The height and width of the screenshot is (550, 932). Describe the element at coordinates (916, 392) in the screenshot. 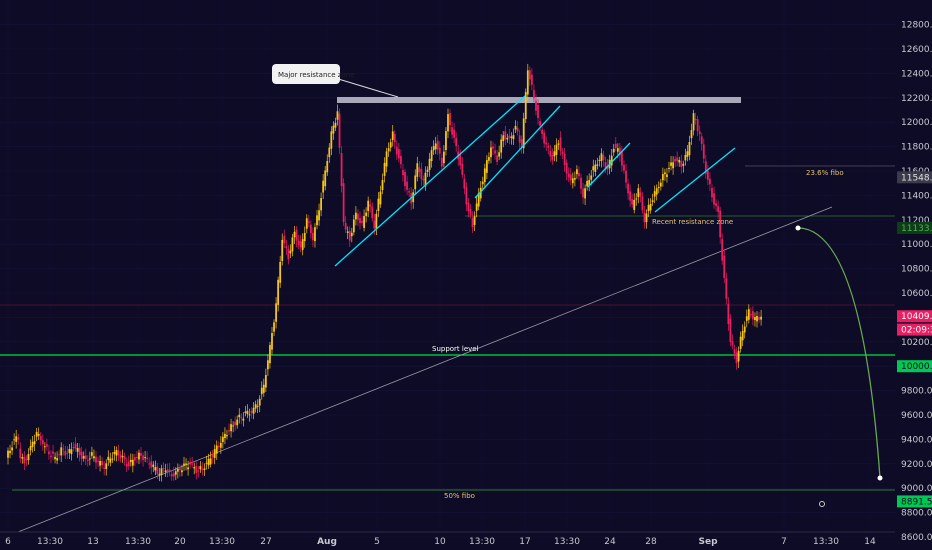

I see `y-tick-label: 9800.00` at that location.